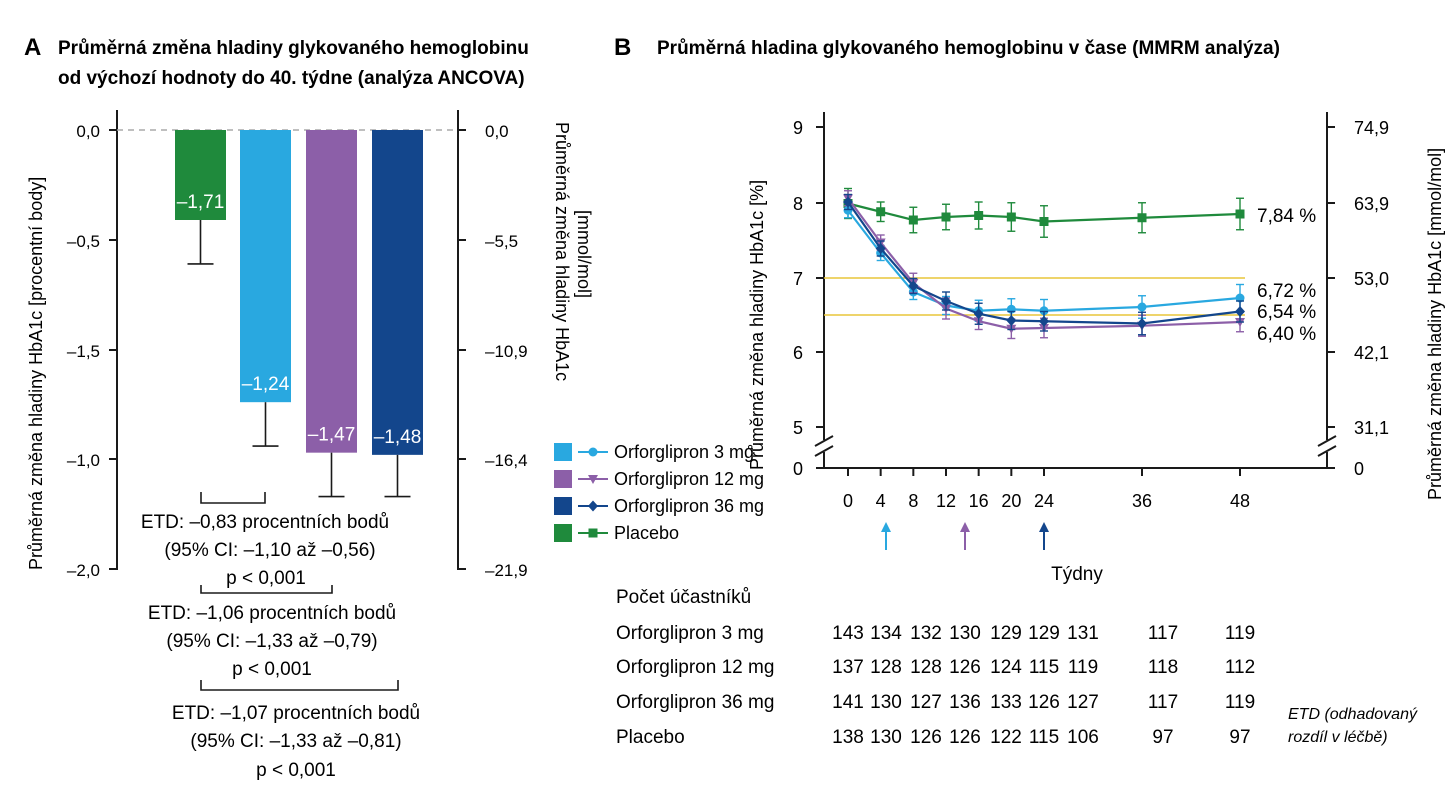 The width and height of the screenshot is (1450, 800). I want to click on right-tick-label: 0,0, so click(497, 131).